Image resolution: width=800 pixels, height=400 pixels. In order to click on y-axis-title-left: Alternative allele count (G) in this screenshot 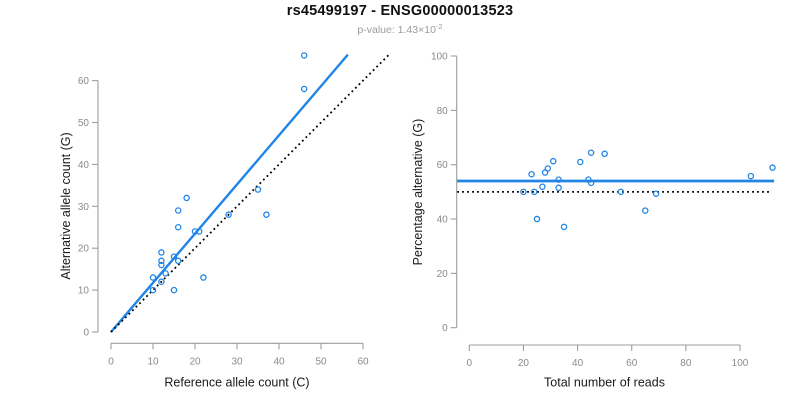, I will do `click(66, 205)`.